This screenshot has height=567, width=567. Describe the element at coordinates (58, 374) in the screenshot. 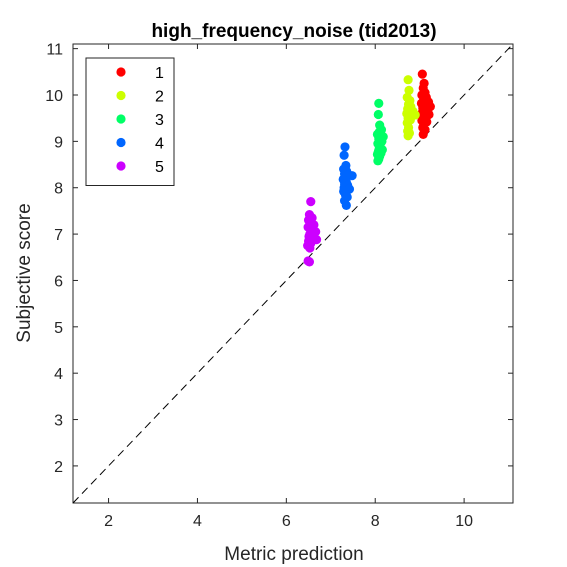

I see `y-tick-label: 4` at that location.